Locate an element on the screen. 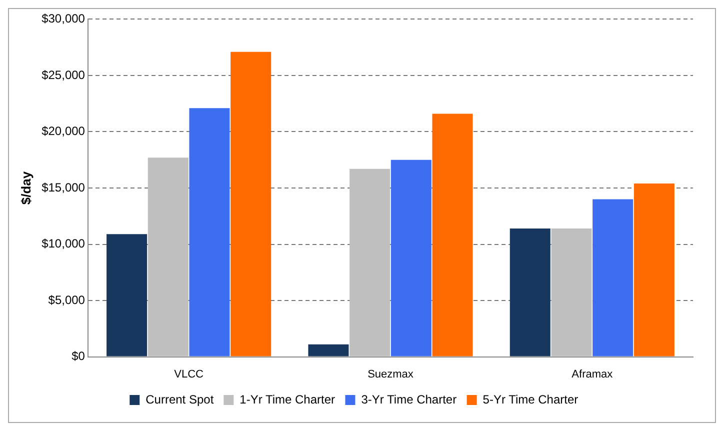 The height and width of the screenshot is (433, 726). legend-label: 5-Yr Time Charter is located at coordinates (530, 399).